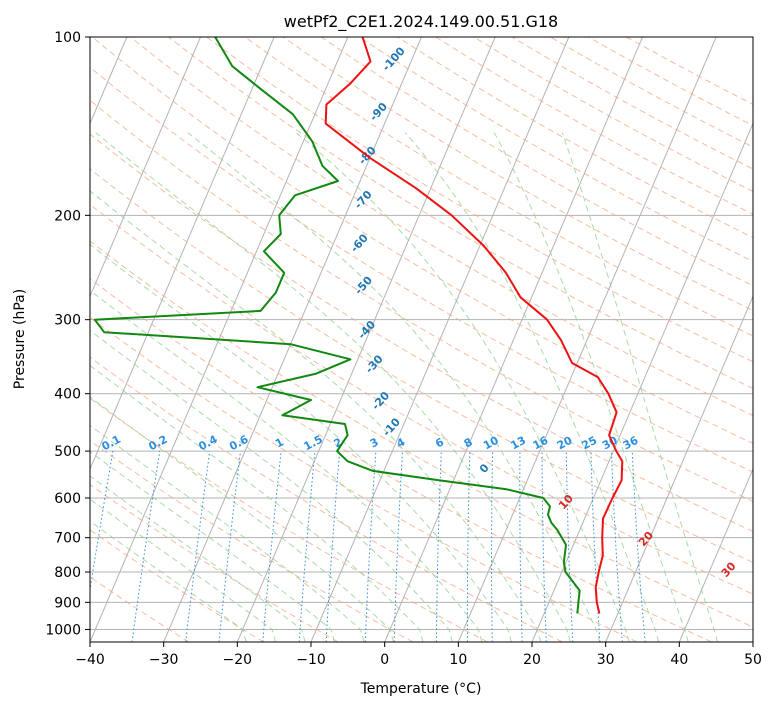 This screenshot has width=775, height=708. Describe the element at coordinates (394, 58) in the screenshot. I see `dry-adiabat-label: -100` at that location.